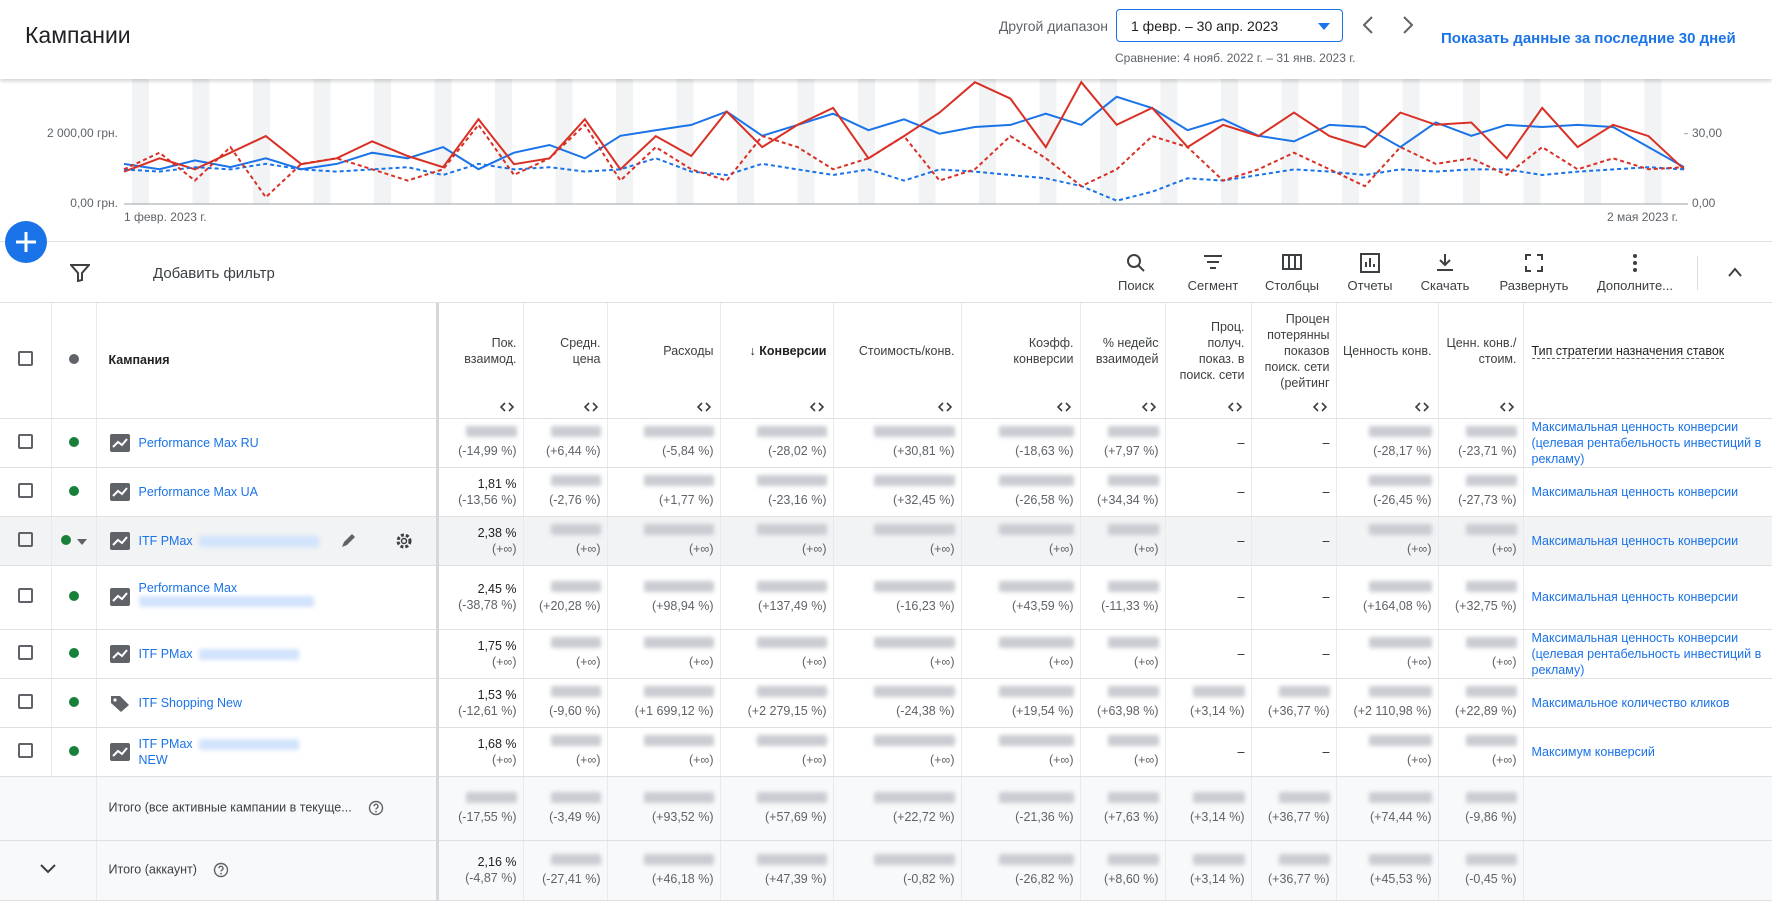 The width and height of the screenshot is (1772, 901). I want to click on metric-change: (-17,55 %), so click(487, 816).